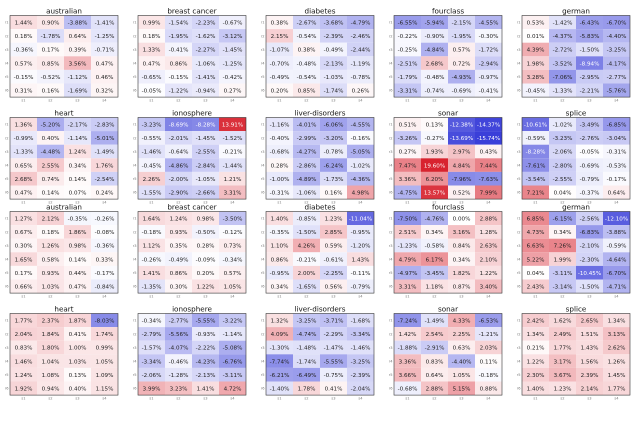  What do you see at coordinates (590, 390) in the screenshot?
I see `cell-value-label: 2.14%` at bounding box center [590, 390].